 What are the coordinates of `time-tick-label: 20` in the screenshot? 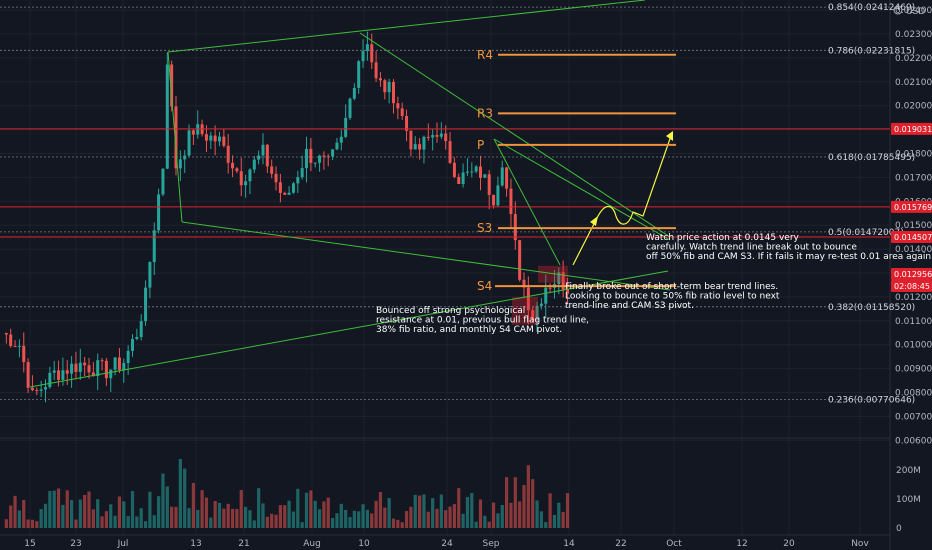 It's located at (789, 544).